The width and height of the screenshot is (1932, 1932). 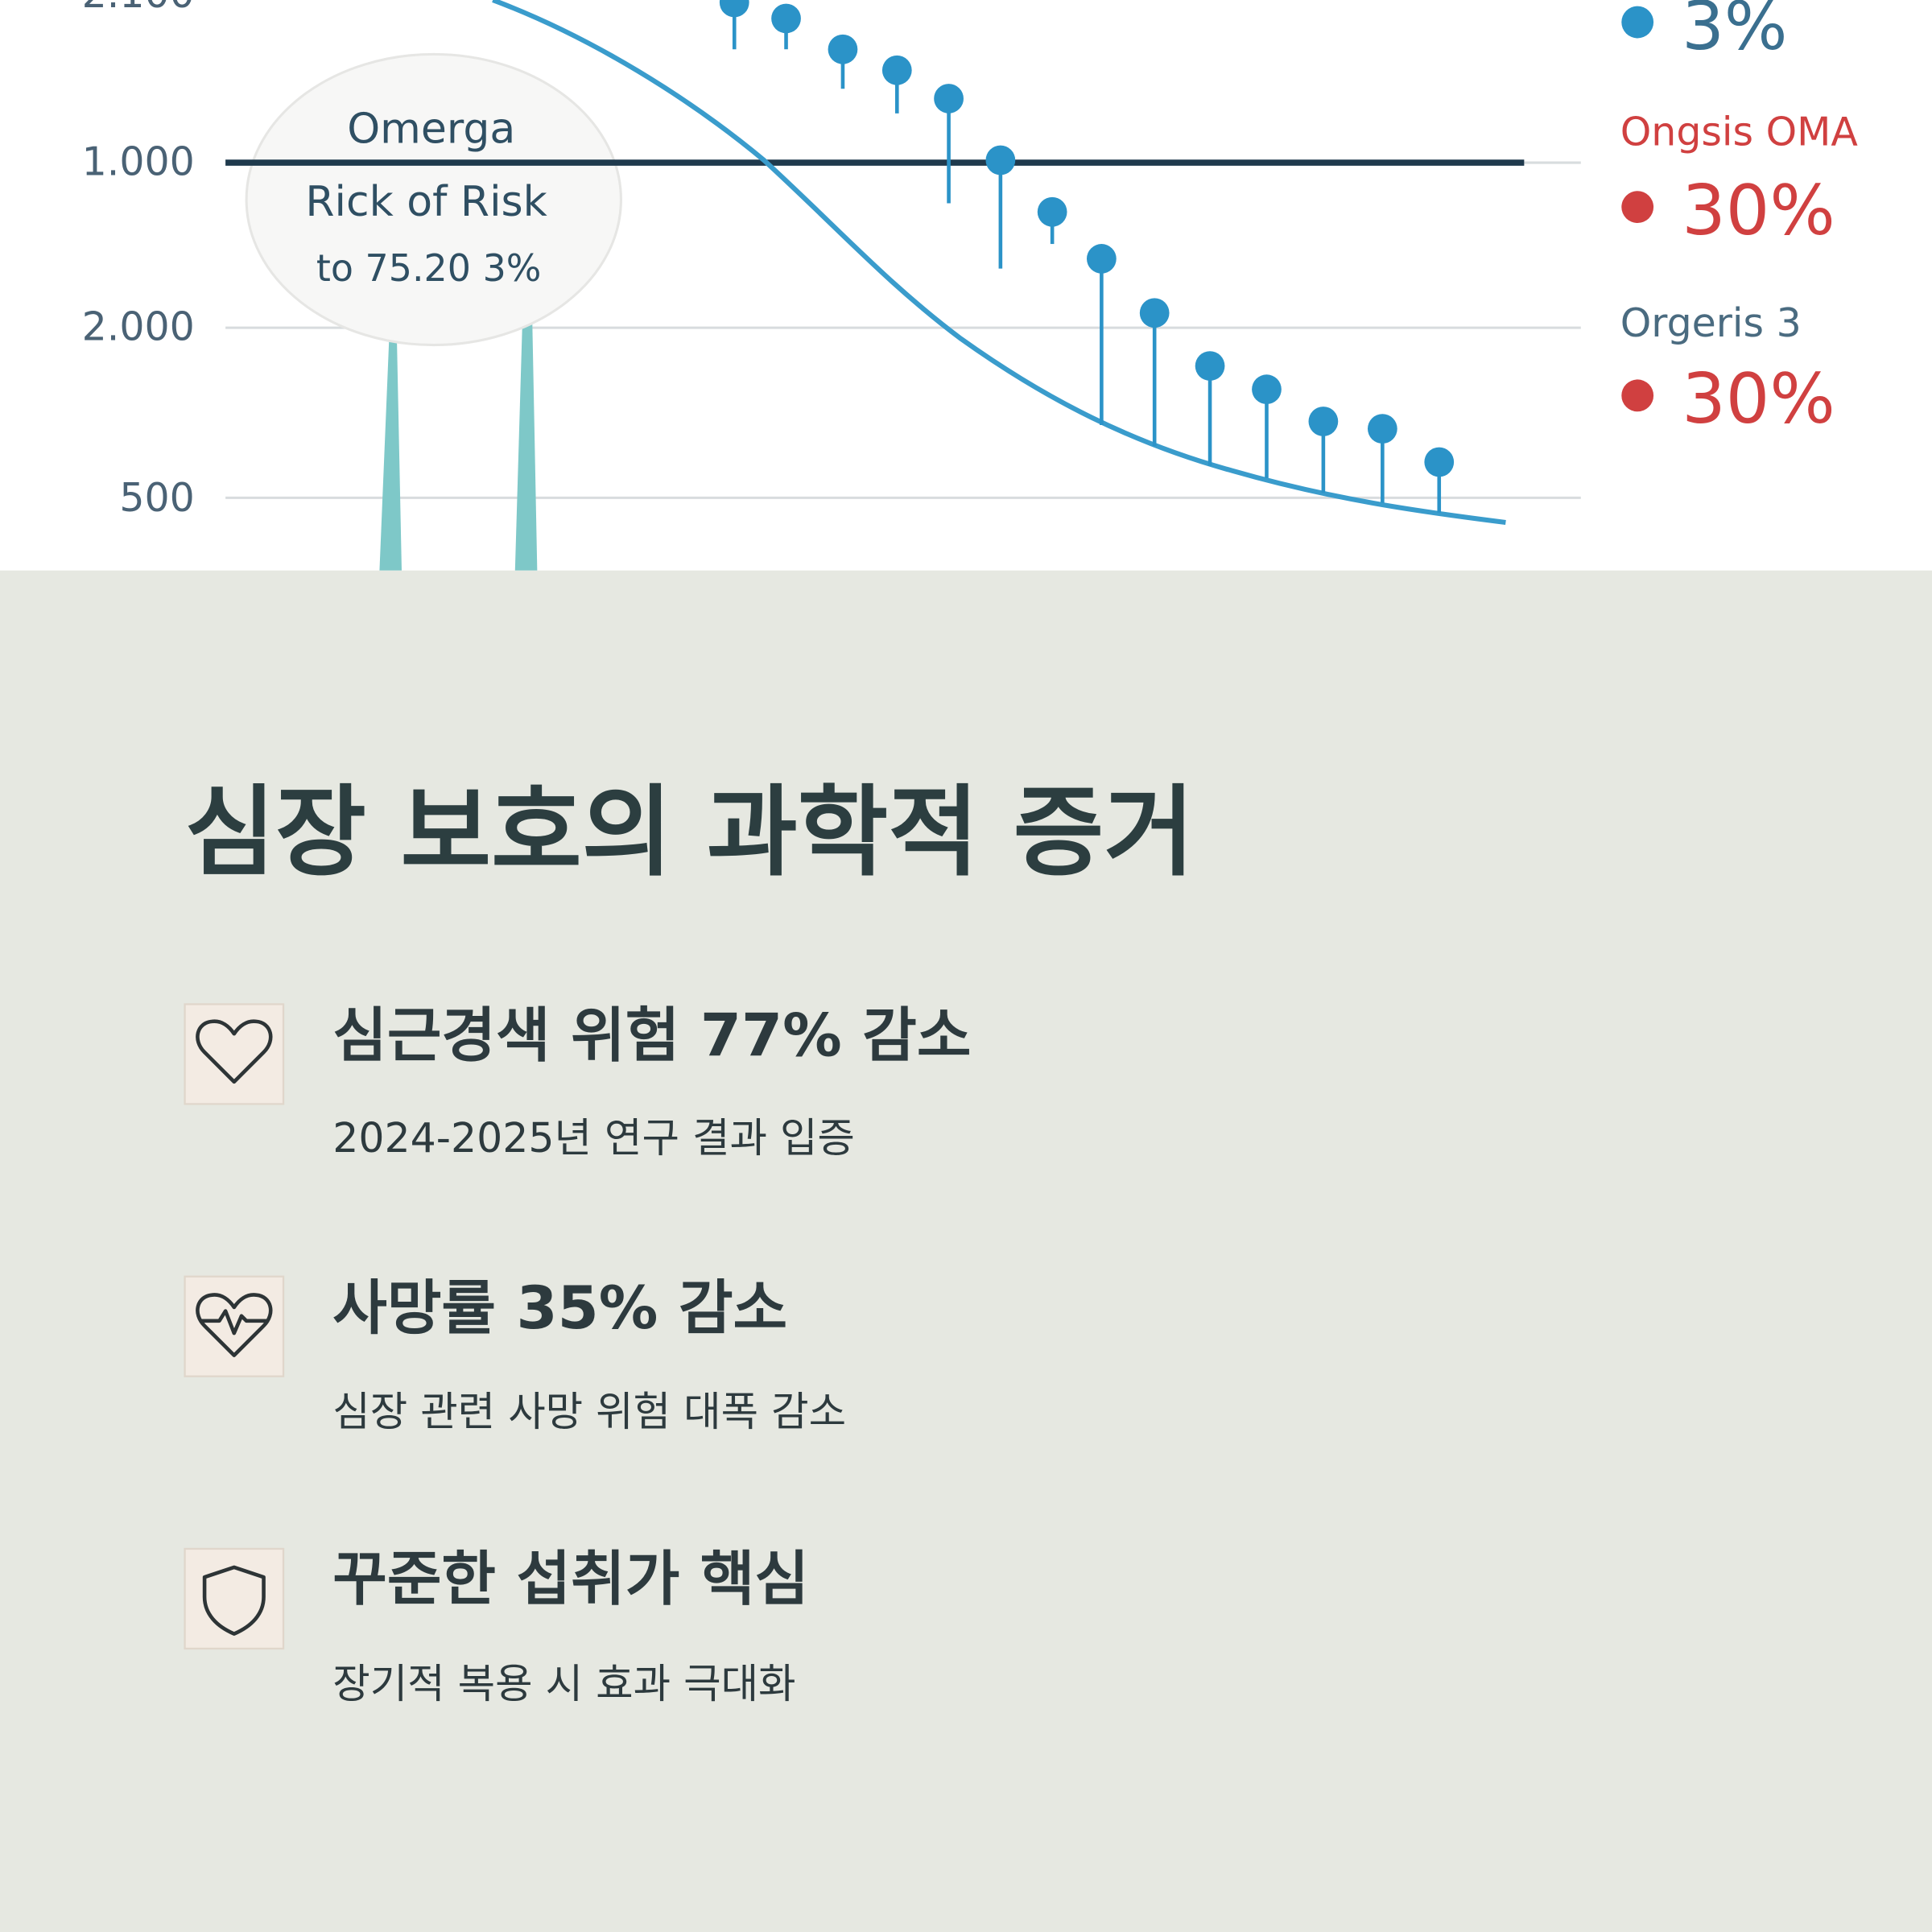 I want to click on item-description: 2024-2025년 연구 결과 입증, so click(x=593, y=1138).